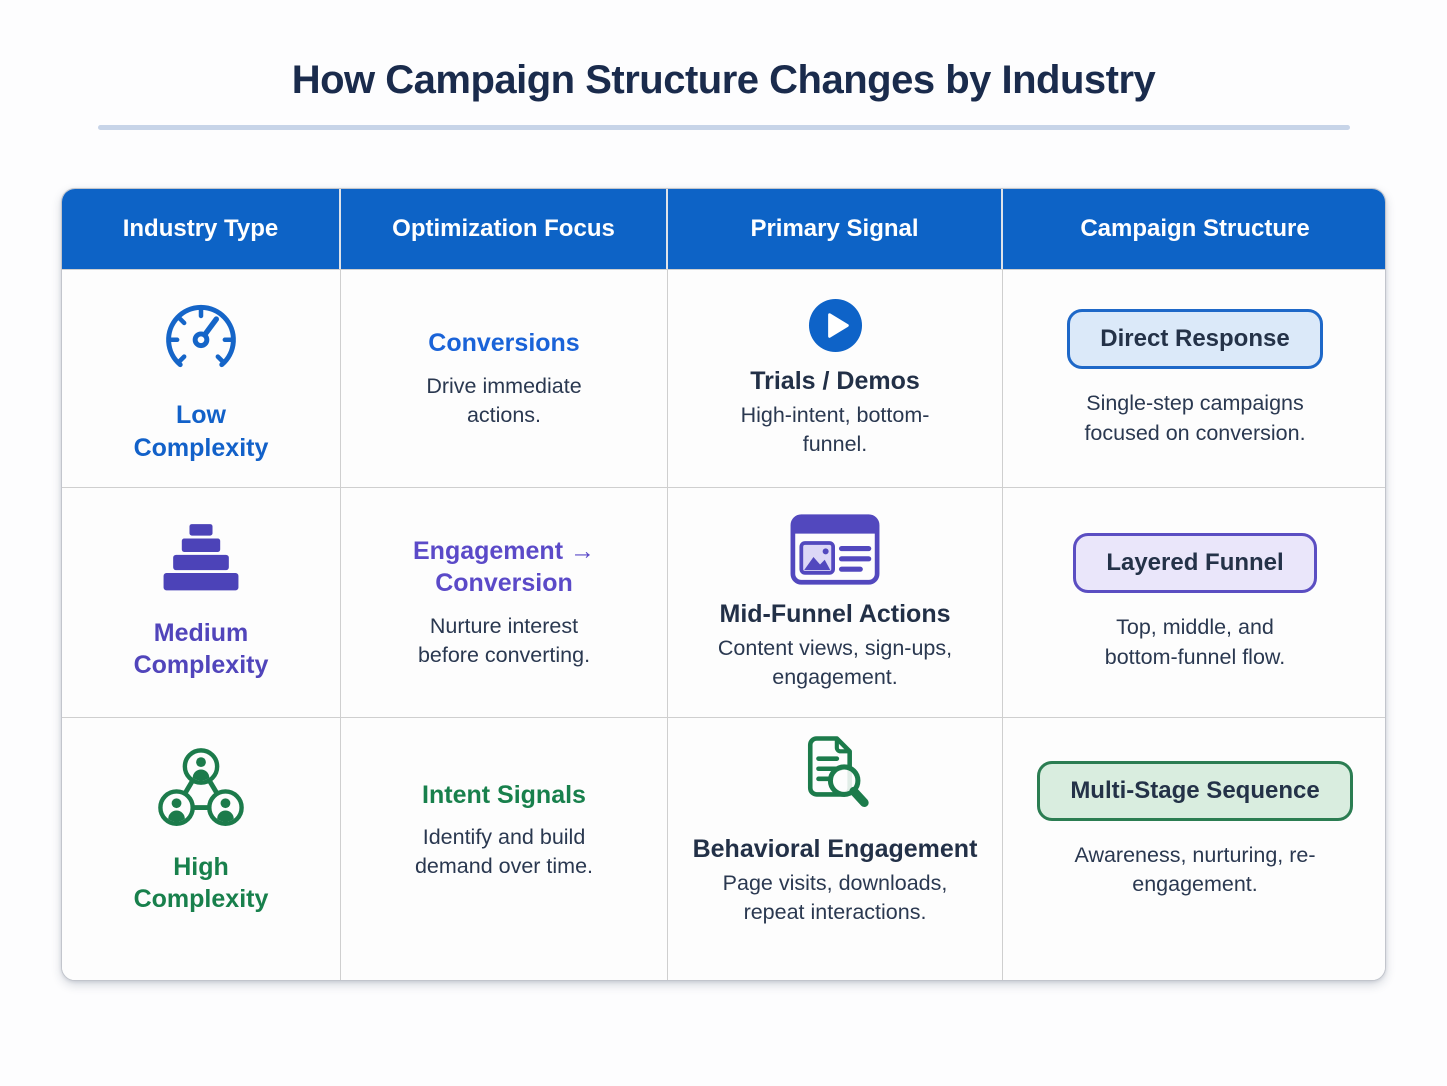  I want to click on title-divider, so click(723, 127).